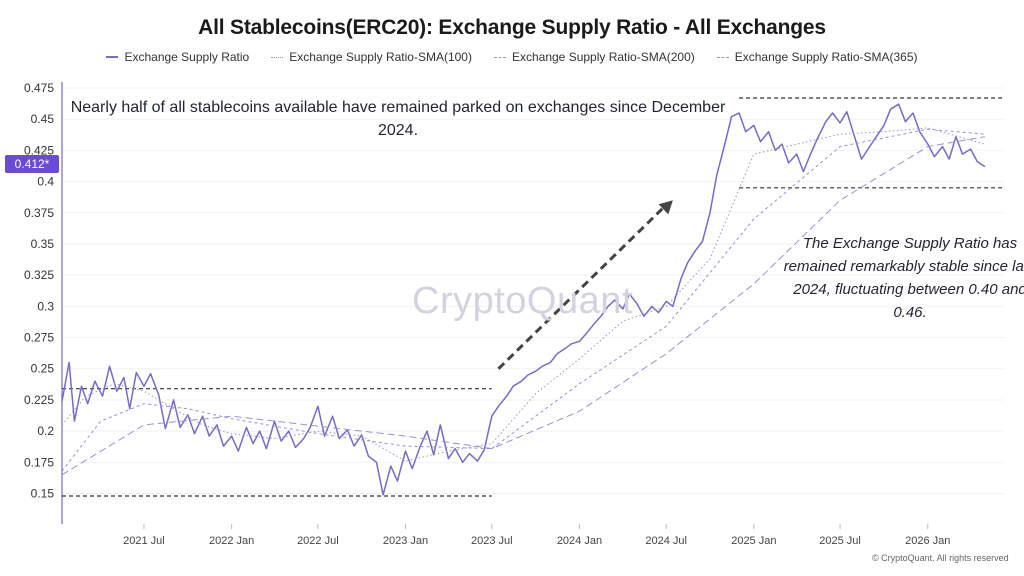 This screenshot has height=576, width=1024. I want to click on x-tick-label: 2023 Jul, so click(492, 541).